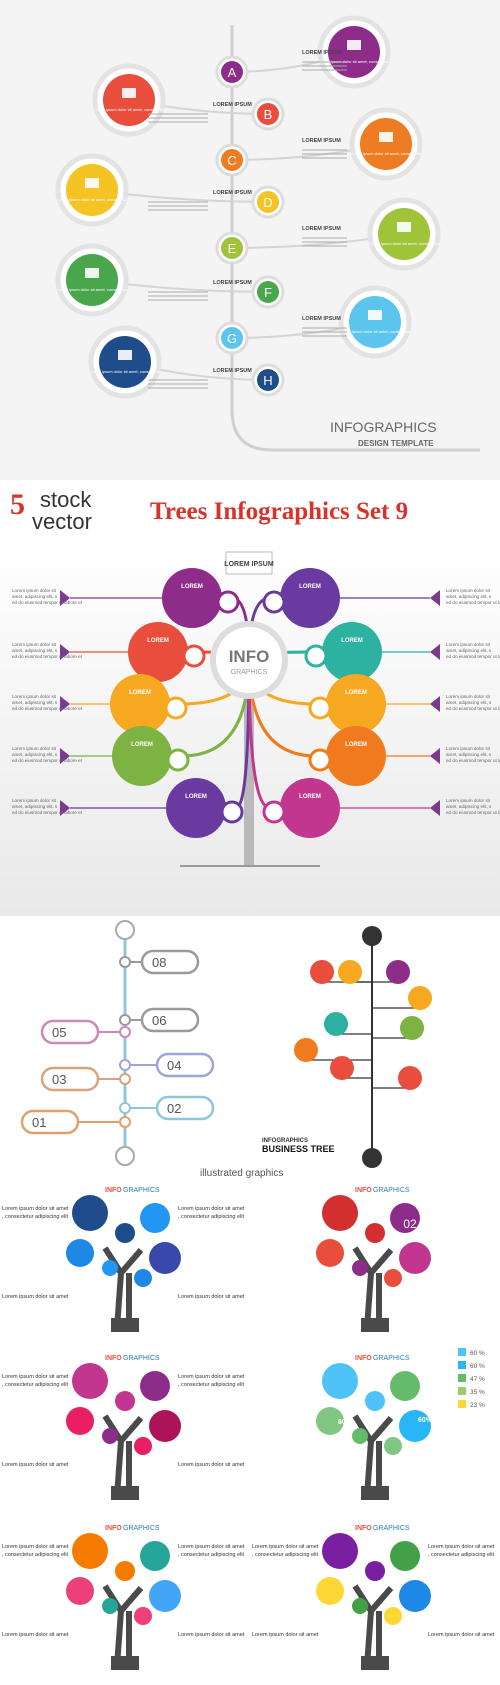  Describe the element at coordinates (285, 1141) in the screenshot. I see `business-tree-title: INFOGRAPHICS` at that location.